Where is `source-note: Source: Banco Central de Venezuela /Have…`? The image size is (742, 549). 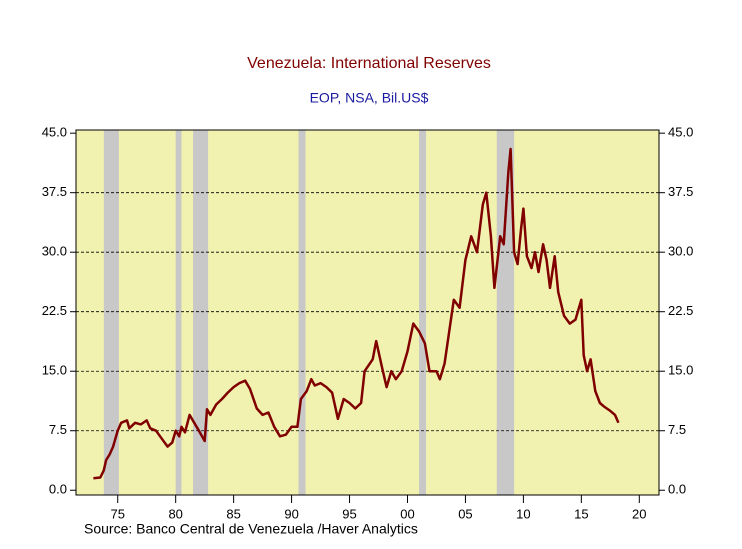
source-note: Source: Banco Central de Venezuela /Have… is located at coordinates (251, 529).